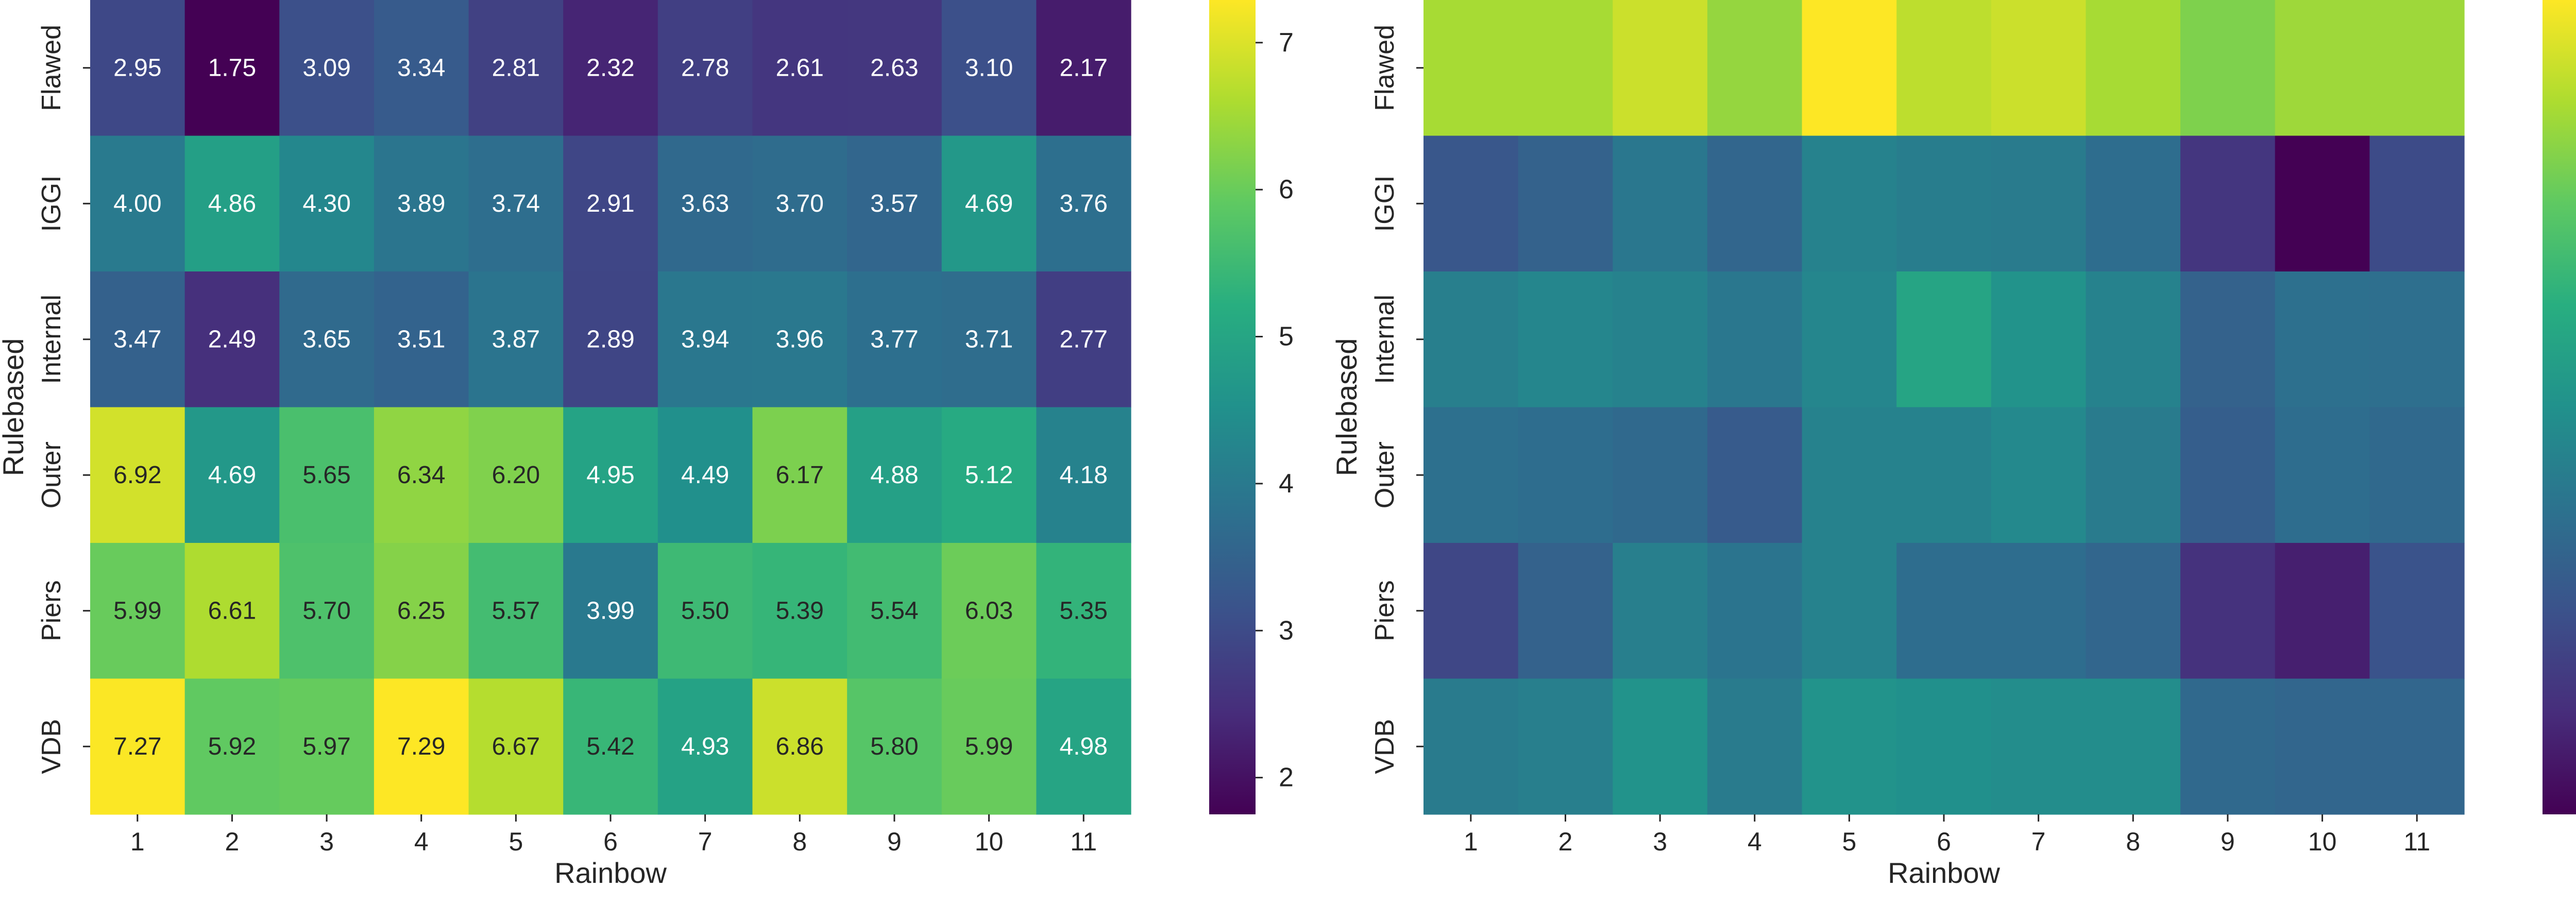 This screenshot has height=905, width=2576. Describe the element at coordinates (1084, 339) in the screenshot. I see `cell-value-label: 2.77` at that location.